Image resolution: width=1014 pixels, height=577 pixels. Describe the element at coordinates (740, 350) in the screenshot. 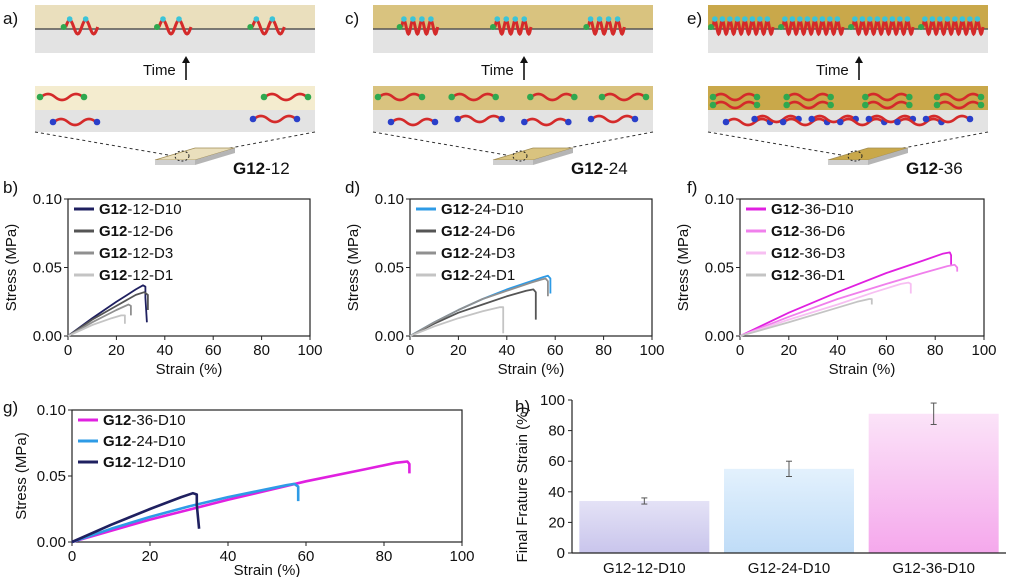

I see `x-tick-label: 0` at that location.